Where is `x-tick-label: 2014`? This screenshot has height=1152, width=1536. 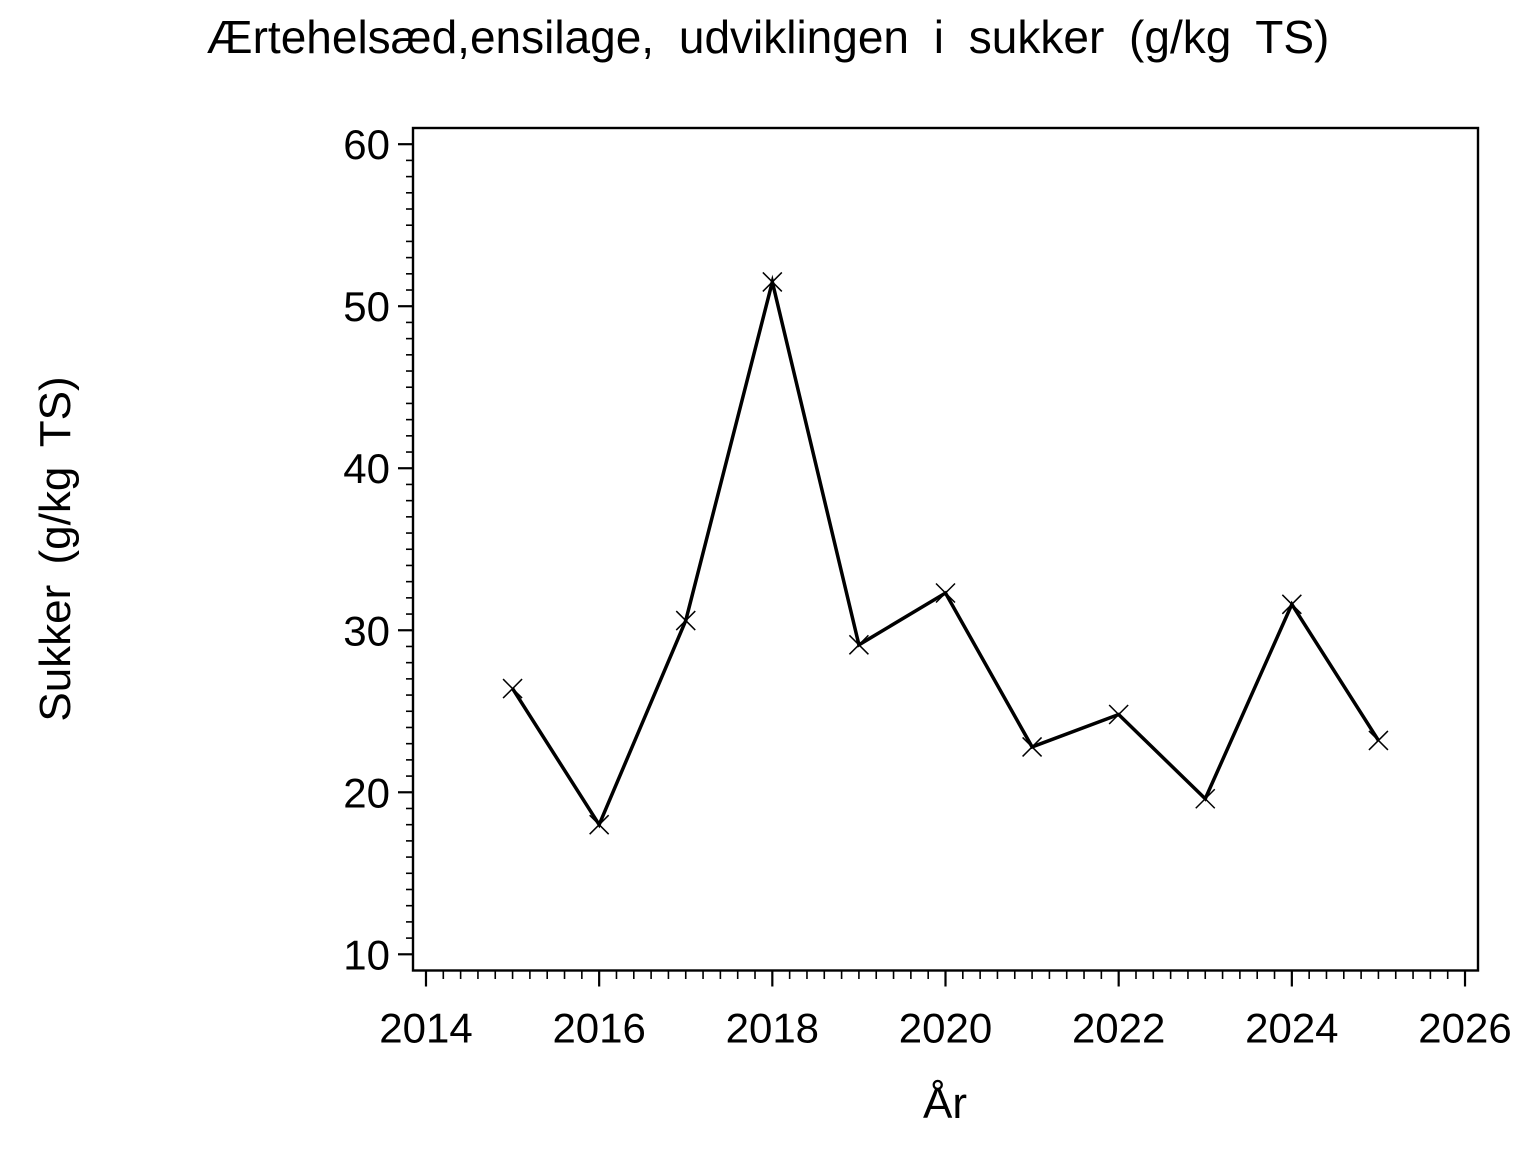 x-tick-label: 2014 is located at coordinates (425, 1028).